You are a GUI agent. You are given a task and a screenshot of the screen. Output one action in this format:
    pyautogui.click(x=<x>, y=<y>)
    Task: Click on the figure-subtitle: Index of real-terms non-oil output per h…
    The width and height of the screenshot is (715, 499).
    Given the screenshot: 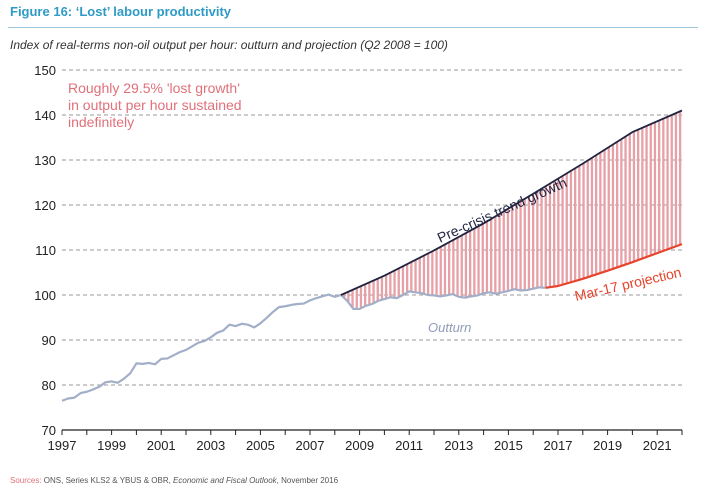 What is the action you would take?
    pyautogui.click(x=229, y=45)
    